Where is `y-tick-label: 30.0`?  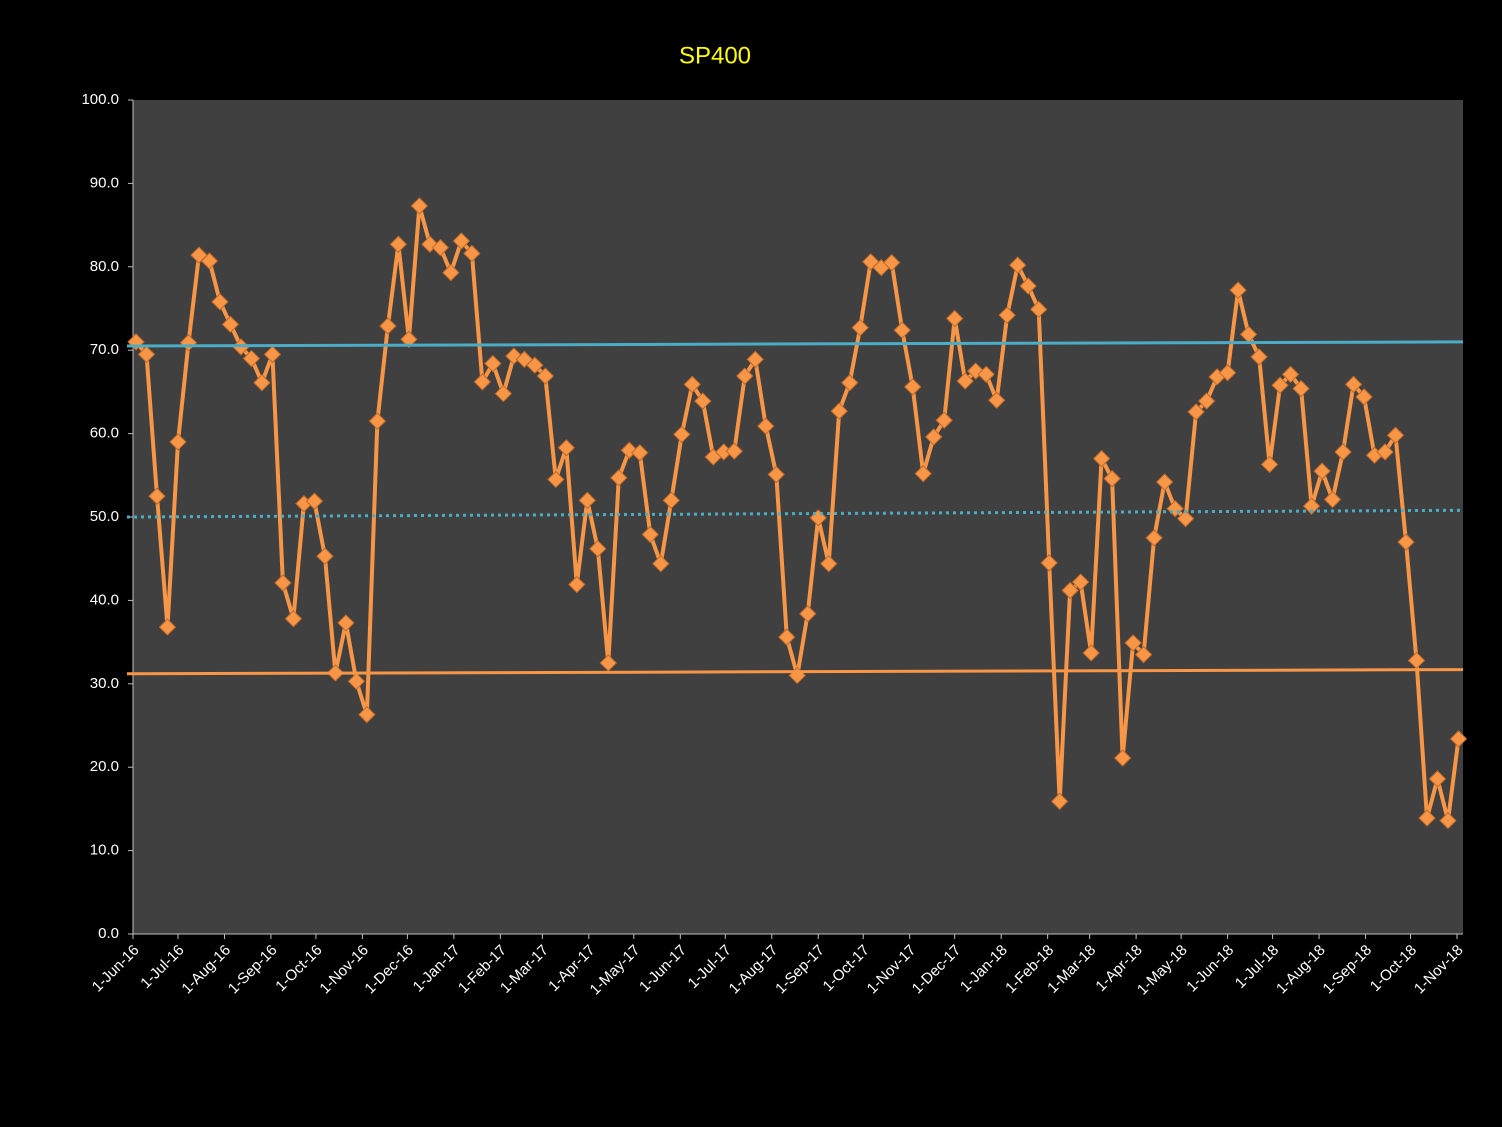 y-tick-label: 30.0 is located at coordinates (104, 683).